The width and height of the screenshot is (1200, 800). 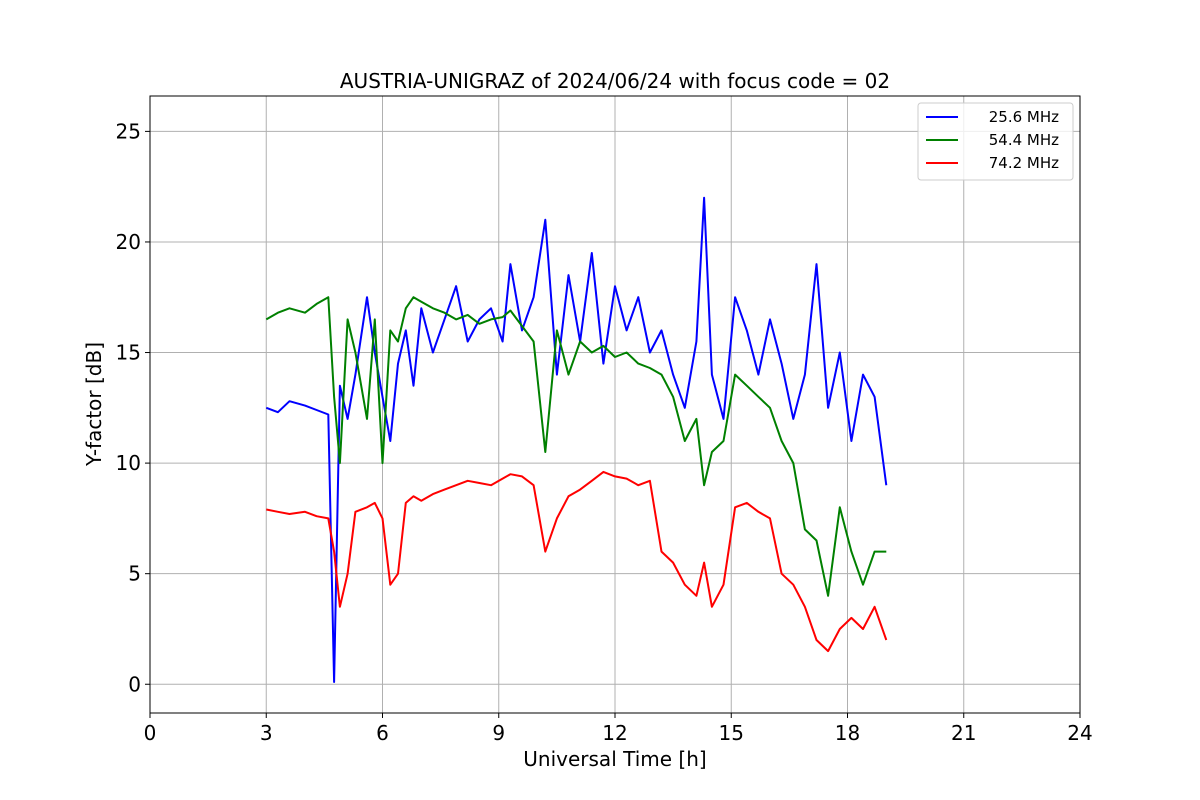 I want to click on x-axis-label: Universal Time [h], so click(x=614, y=759).